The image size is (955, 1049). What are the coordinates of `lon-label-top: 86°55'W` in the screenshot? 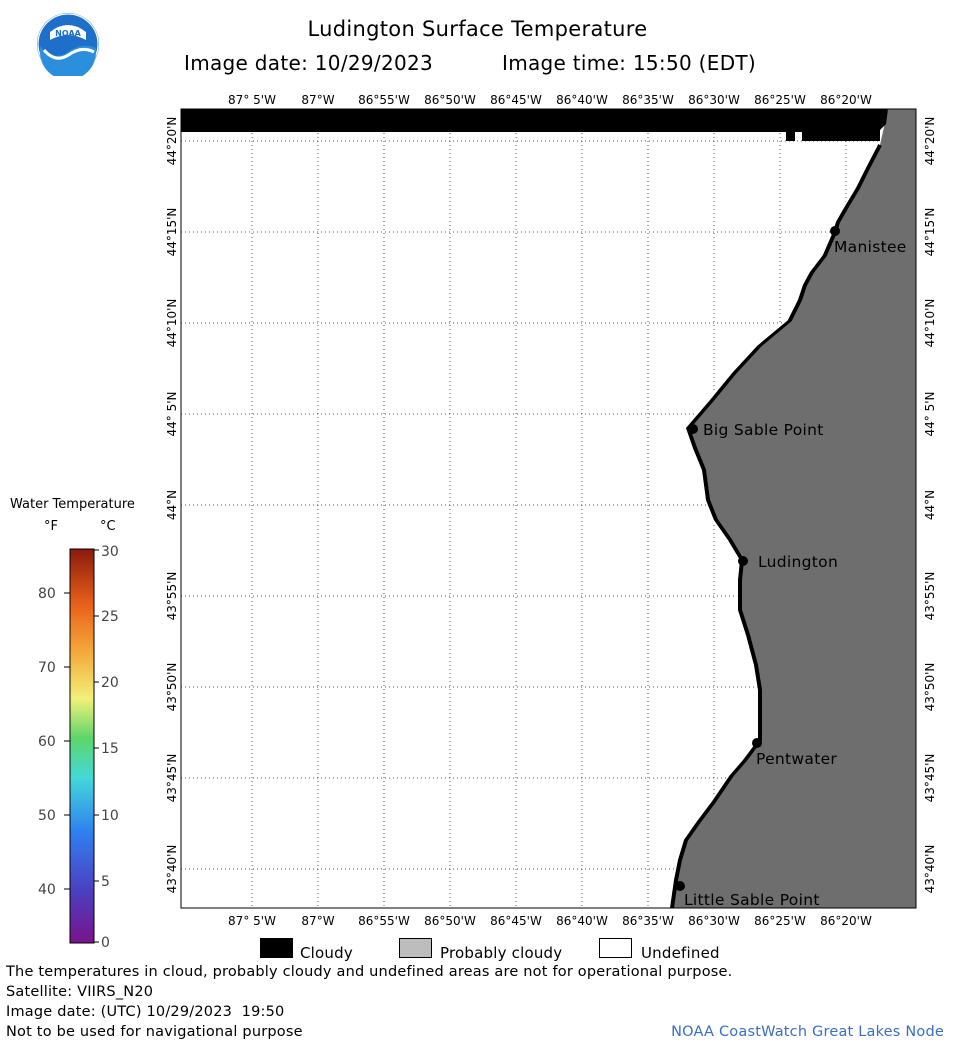 It's located at (384, 100).